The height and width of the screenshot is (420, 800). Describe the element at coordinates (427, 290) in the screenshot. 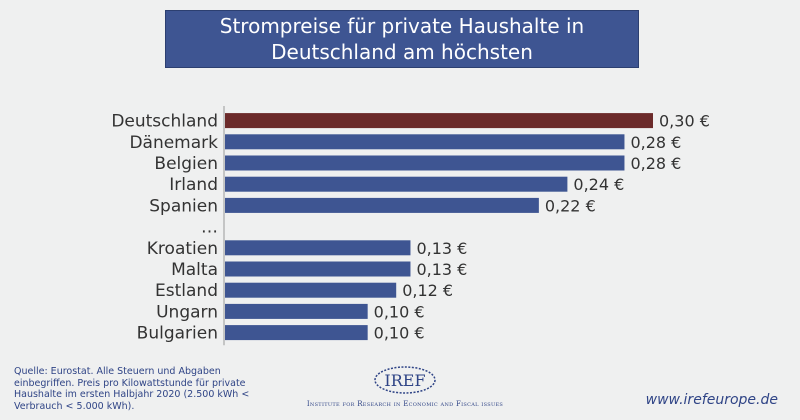

I see `value-label: 0,12 €` at that location.